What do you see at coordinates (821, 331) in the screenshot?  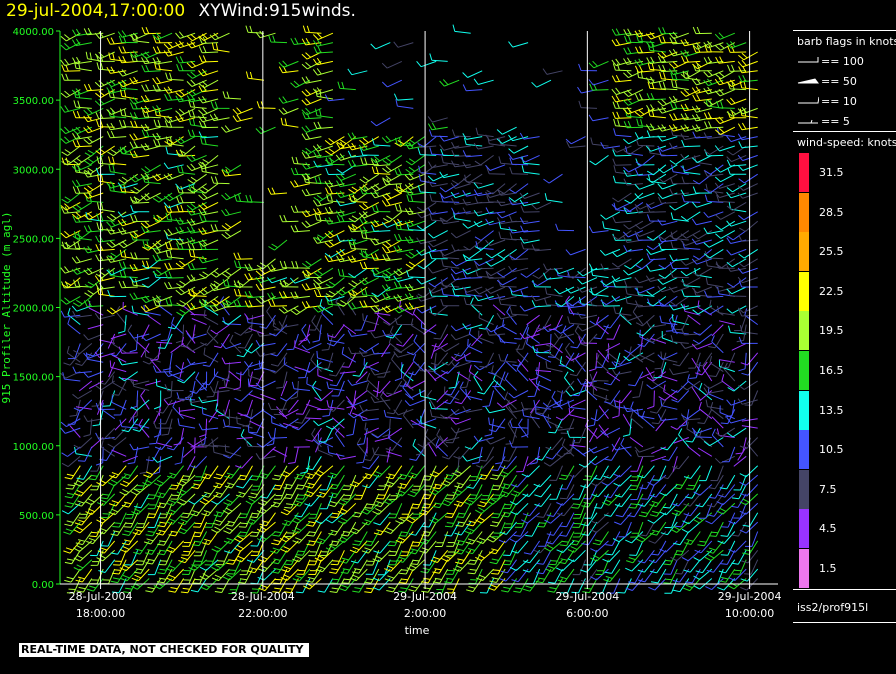 I see `colorbar-level: 19.5` at bounding box center [821, 331].